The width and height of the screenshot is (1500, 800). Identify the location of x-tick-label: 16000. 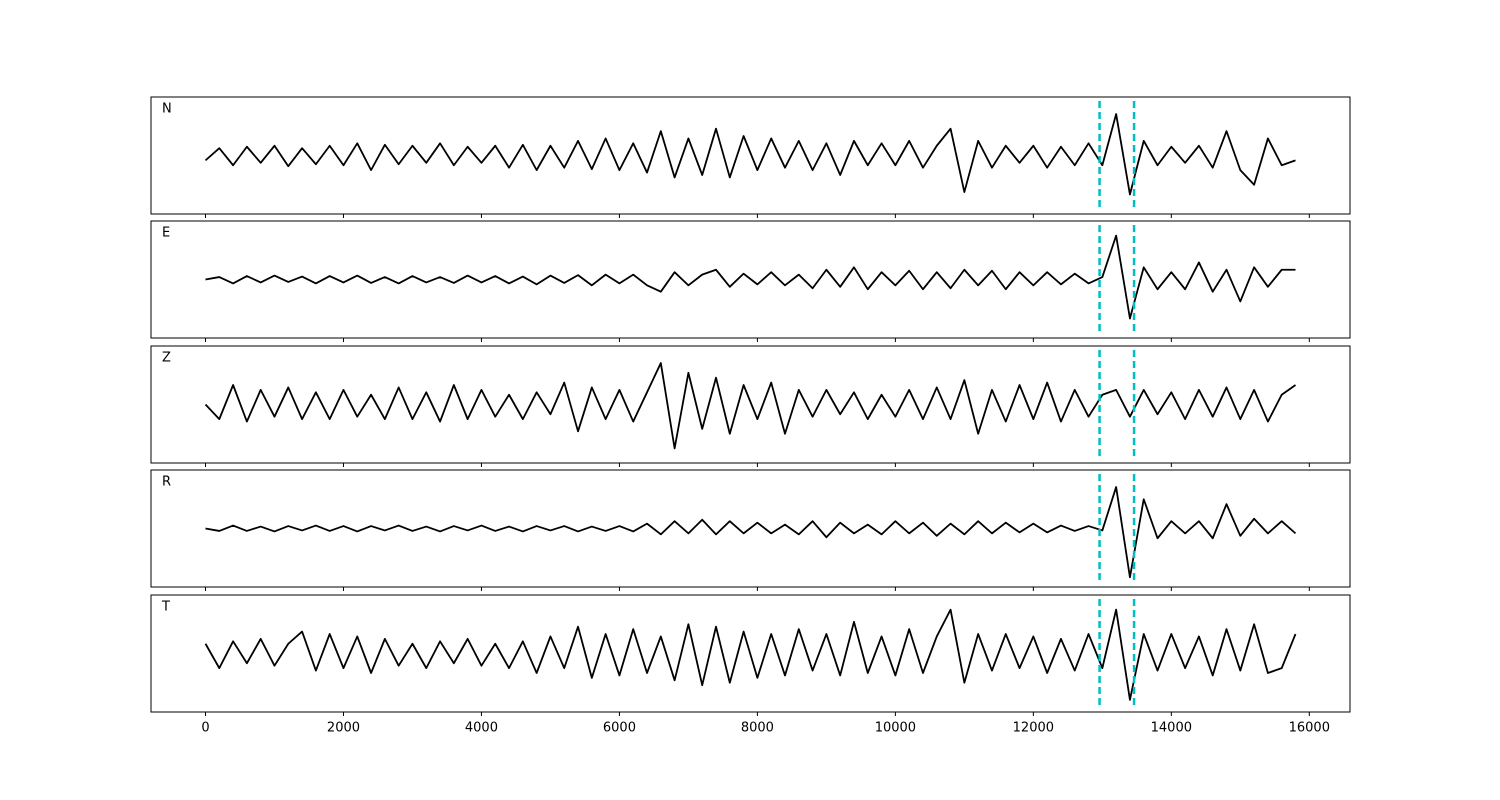
(1309, 728).